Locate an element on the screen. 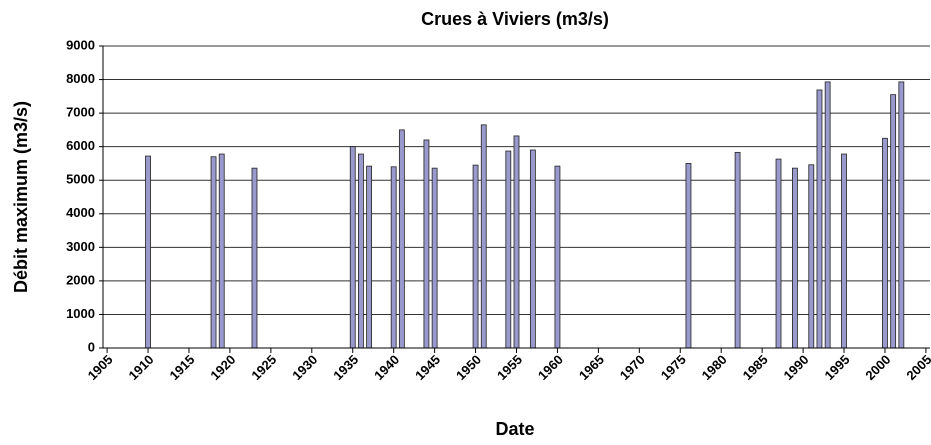  x-tick-label: 1990 is located at coordinates (796, 367).